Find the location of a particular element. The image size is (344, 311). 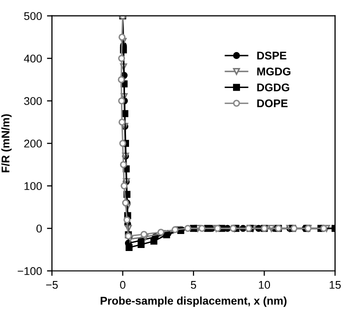

x-tick-label: 15 is located at coordinates (335, 285).